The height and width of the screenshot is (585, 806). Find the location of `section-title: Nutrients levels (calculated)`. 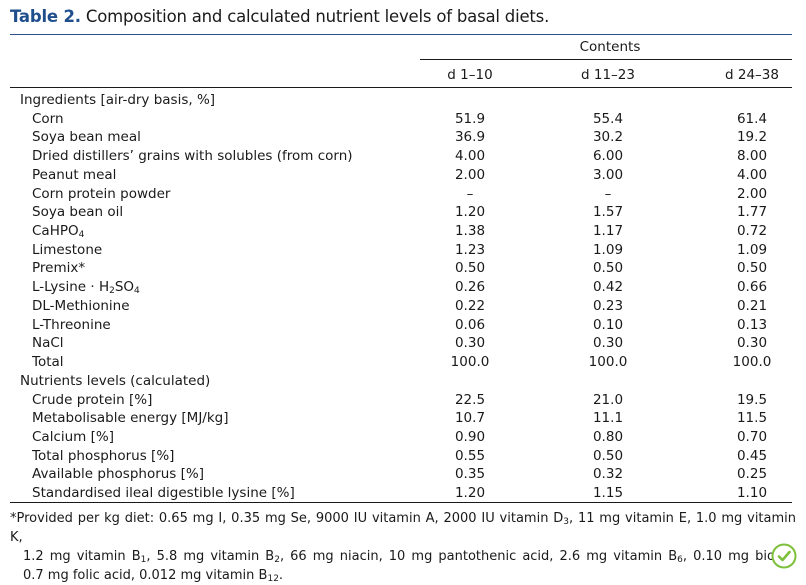

section-title: Nutrients levels (calculated) is located at coordinates (115, 380).